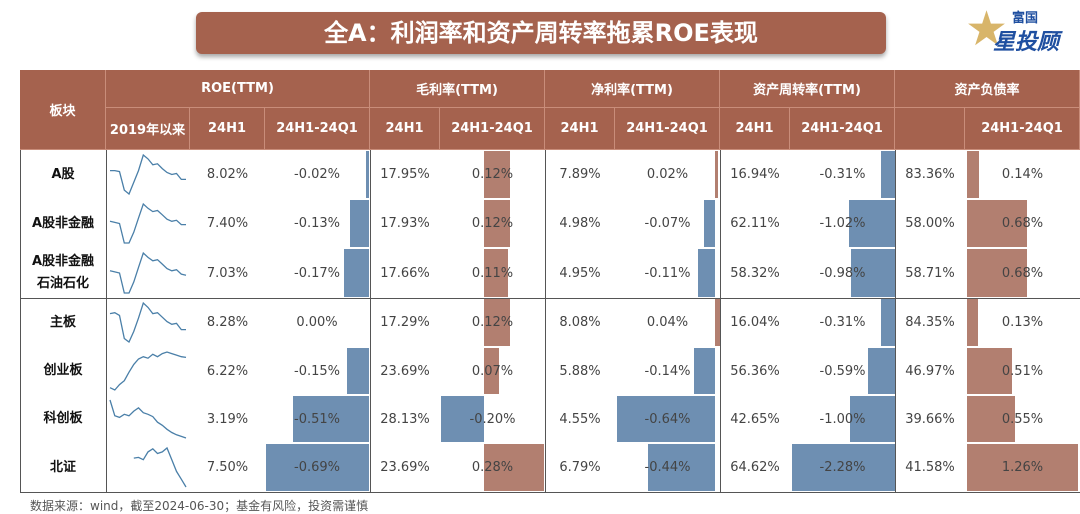 Image resolution: width=1080 pixels, height=514 pixels. Describe the element at coordinates (227, 273) in the screenshot. I see `roe-24h1: 7.03%` at that location.